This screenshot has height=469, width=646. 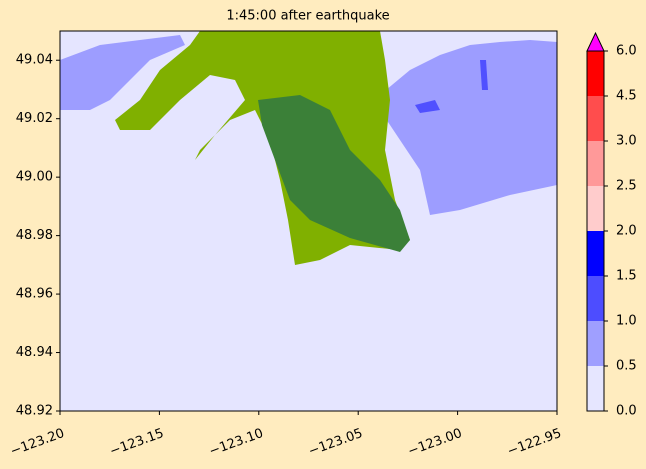 What do you see at coordinates (435, 442) in the screenshot?
I see `x-tick-label: −123.00` at bounding box center [435, 442].